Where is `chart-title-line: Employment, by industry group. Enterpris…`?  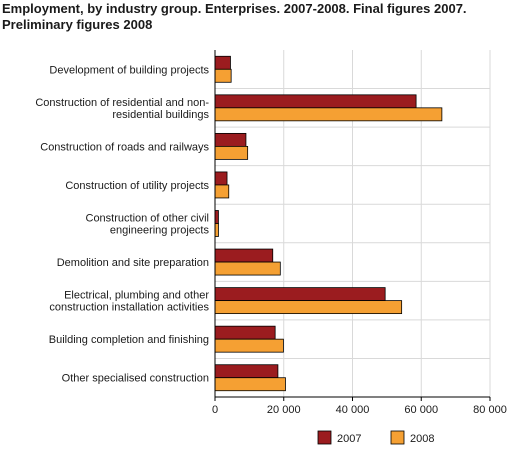 chart-title-line: Employment, by industry group. Enterpris… is located at coordinates (234, 8).